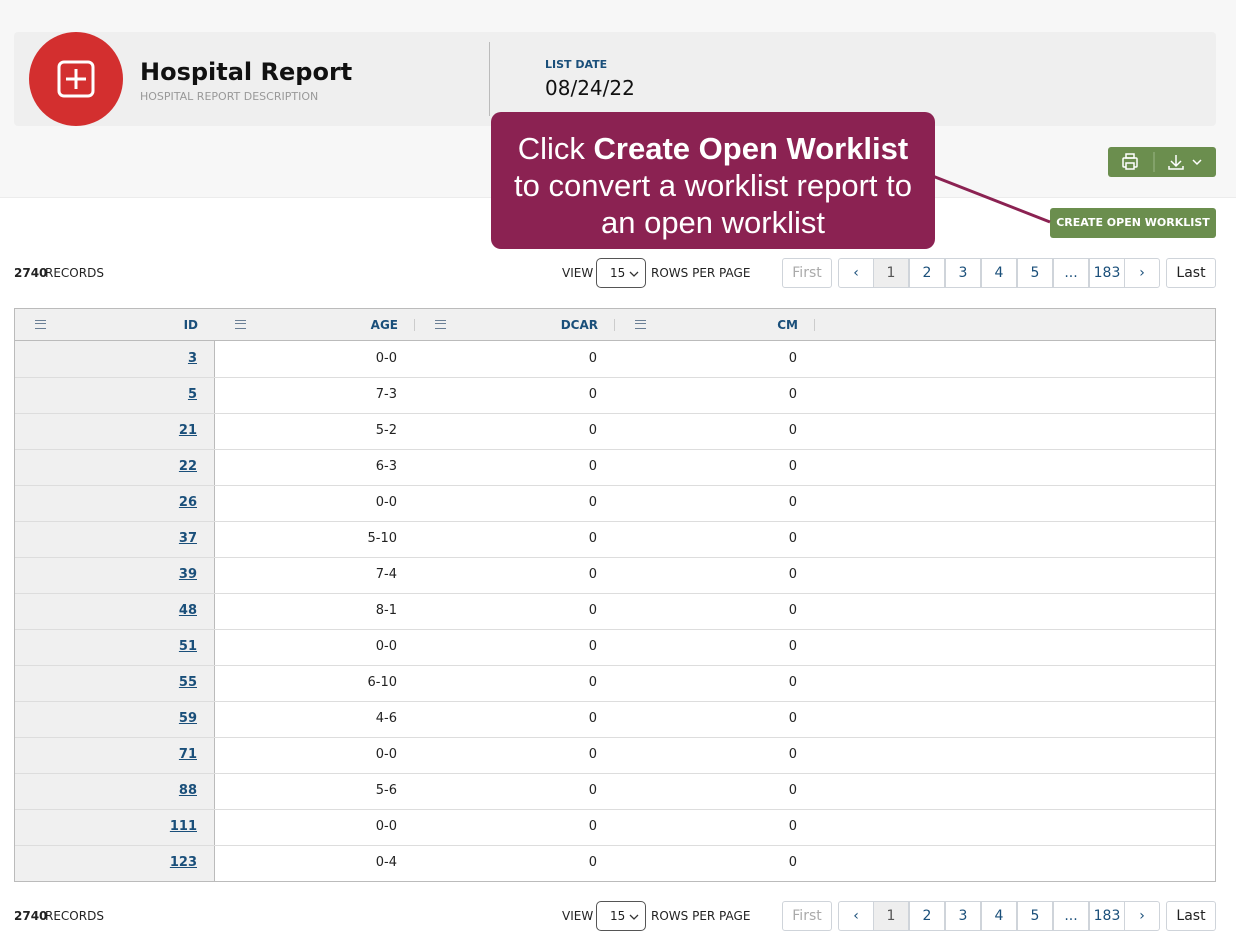 The height and width of the screenshot is (940, 1236). I want to click on table-cell: 5-2, so click(386, 430).